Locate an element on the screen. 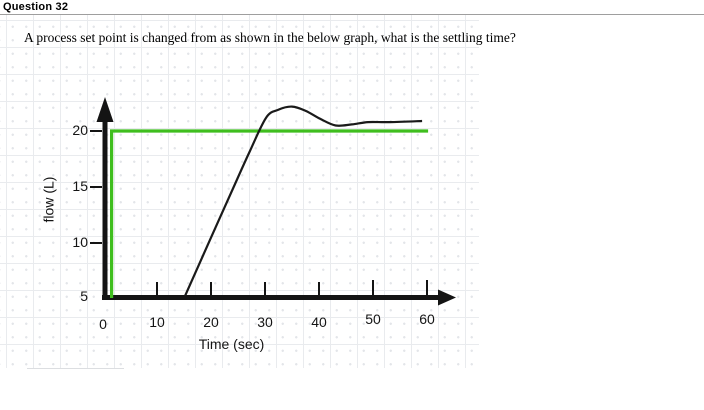  canvas-bottom-line is located at coordinates (75, 368).